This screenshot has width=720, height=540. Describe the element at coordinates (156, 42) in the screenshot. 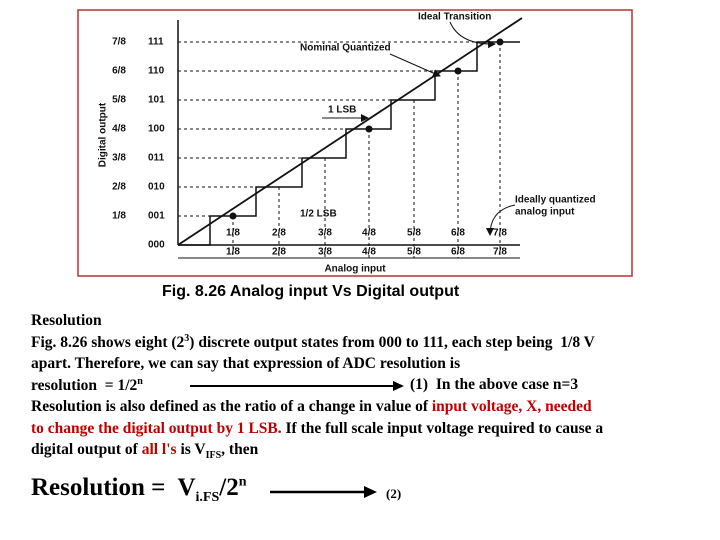

I see `code-label: 111` at that location.